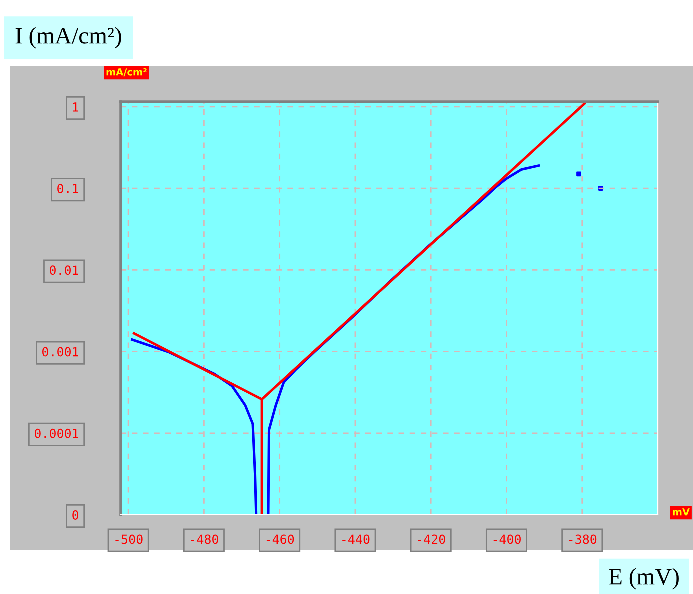  I want to click on x-tick-label: -420, so click(432, 539).